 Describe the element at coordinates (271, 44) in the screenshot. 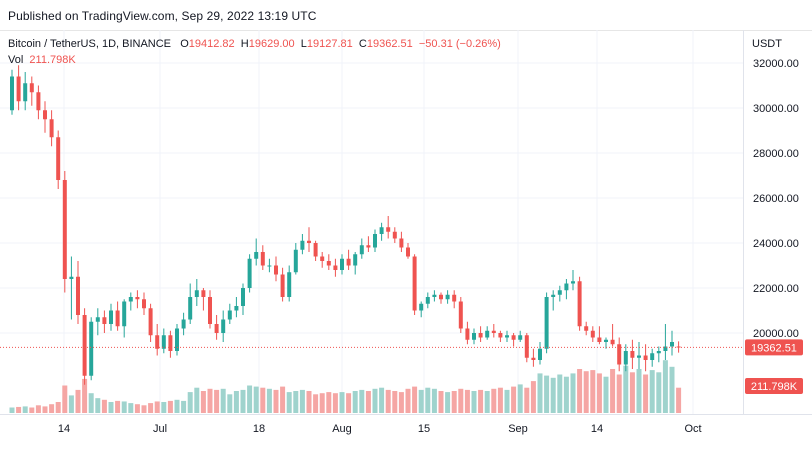

I see `high-value: 19629.00` at that location.